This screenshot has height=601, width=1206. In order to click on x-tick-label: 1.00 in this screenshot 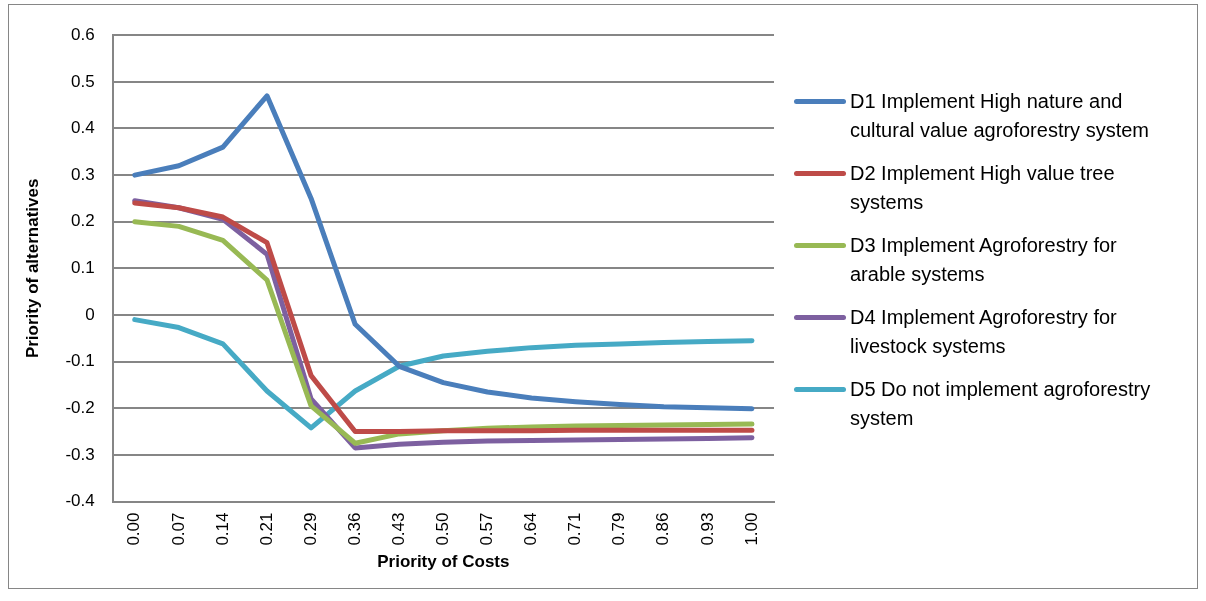, I will do `click(751, 529)`.